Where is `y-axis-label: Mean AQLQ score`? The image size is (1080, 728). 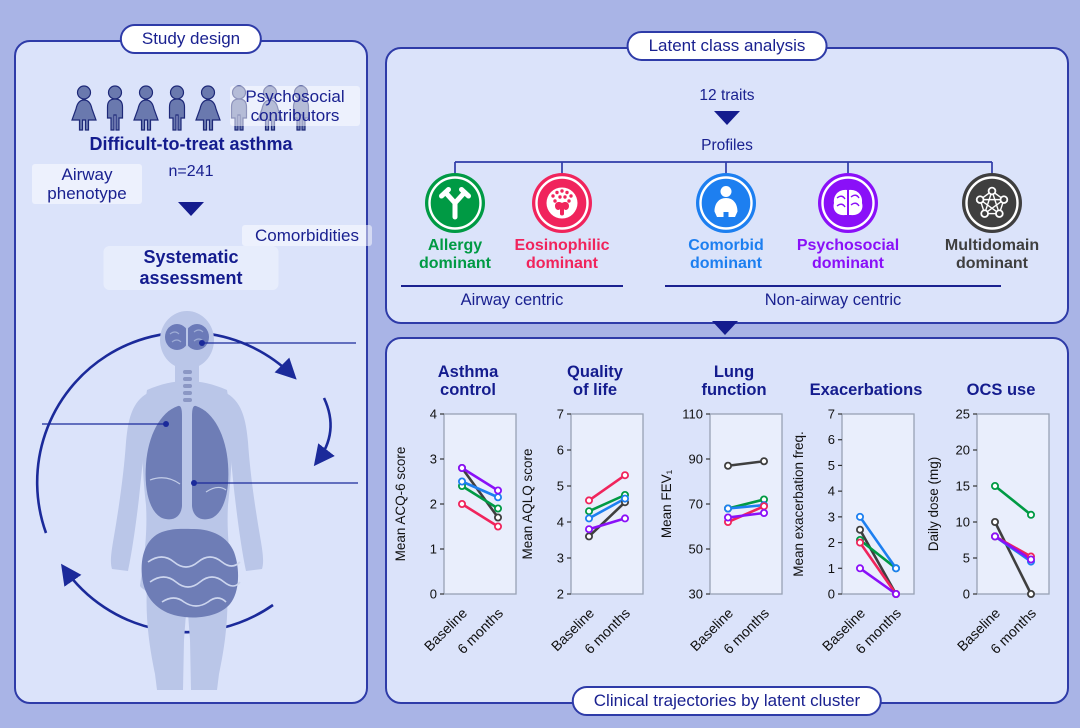 y-axis-label: Mean AQLQ score is located at coordinates (528, 503).